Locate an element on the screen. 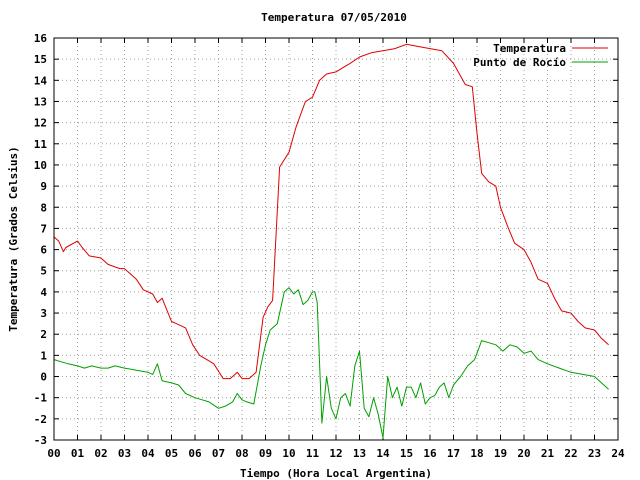 The height and width of the screenshot is (480, 640). chart-title: Temperatura 07/05/2010 is located at coordinates (334, 17).